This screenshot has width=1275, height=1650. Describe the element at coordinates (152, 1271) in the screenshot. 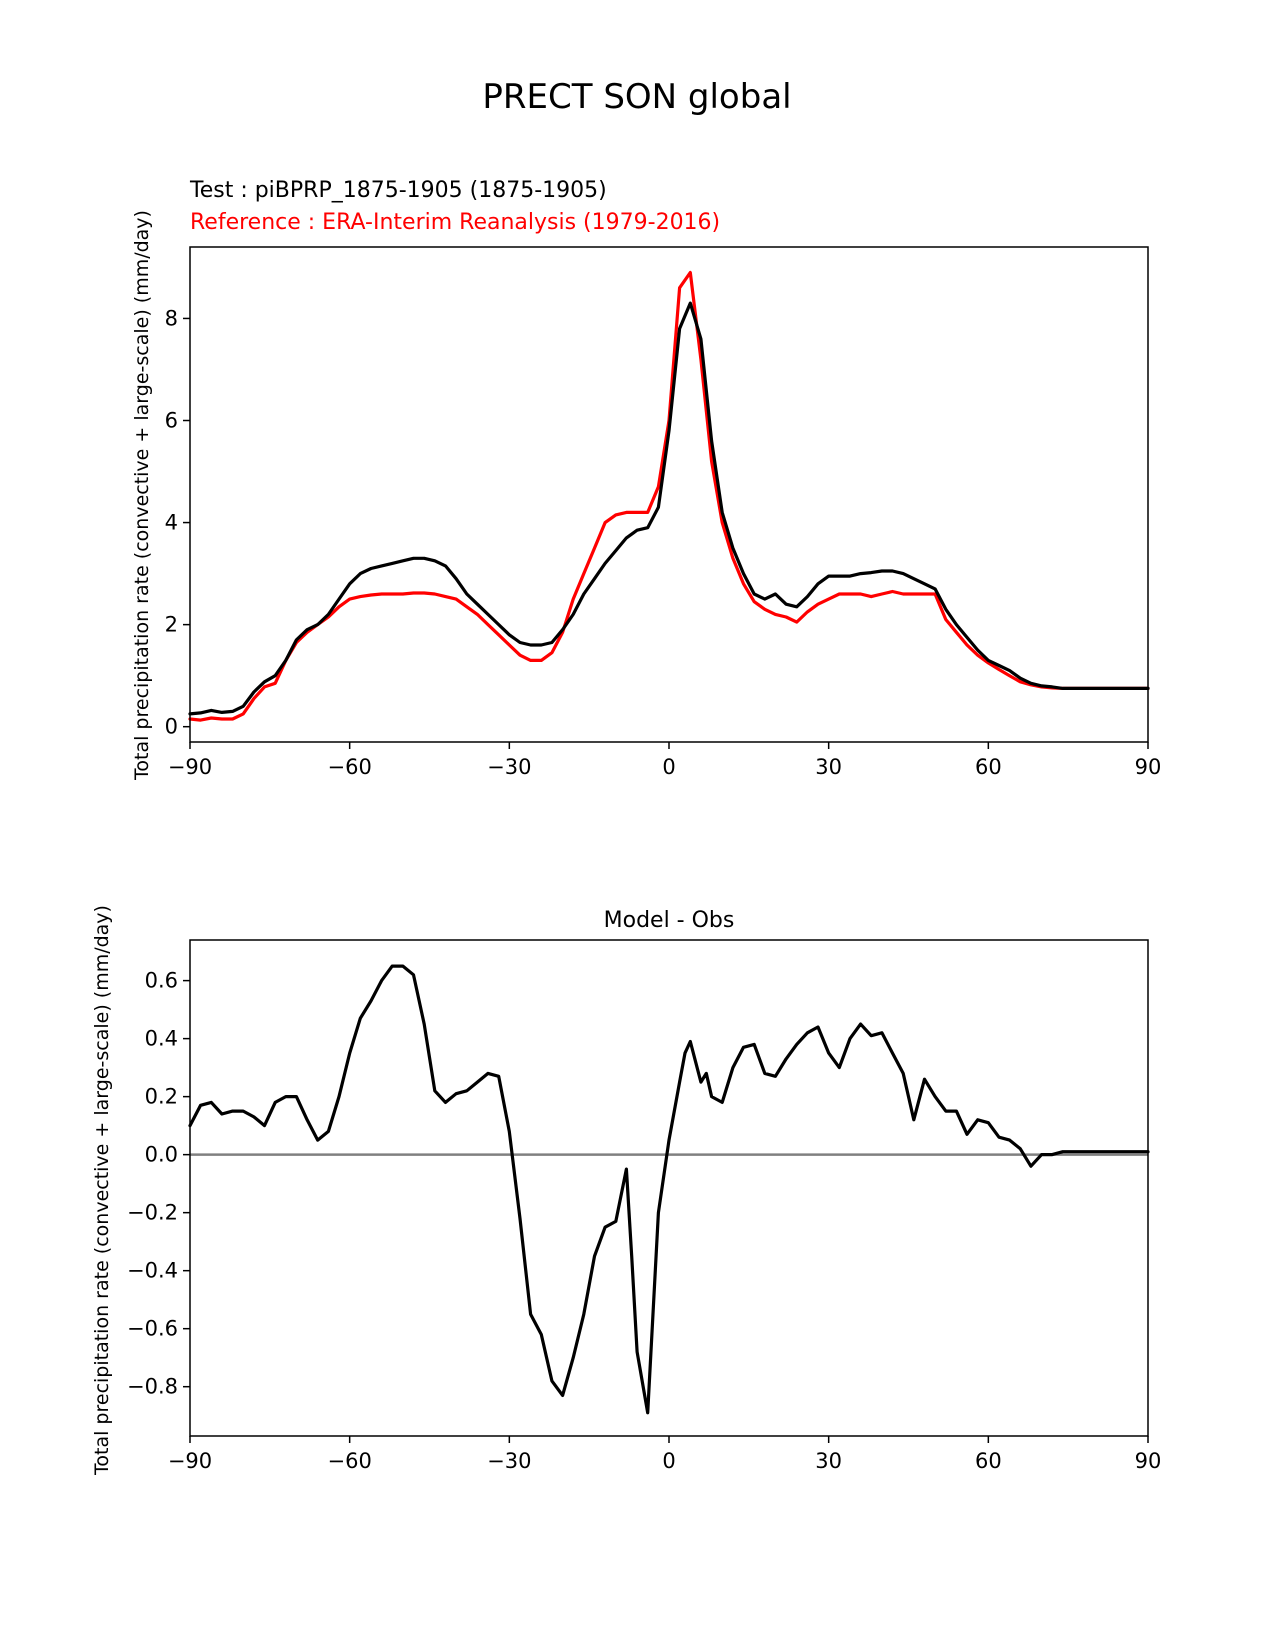

I see `y-tick-label: −0.4` at that location.